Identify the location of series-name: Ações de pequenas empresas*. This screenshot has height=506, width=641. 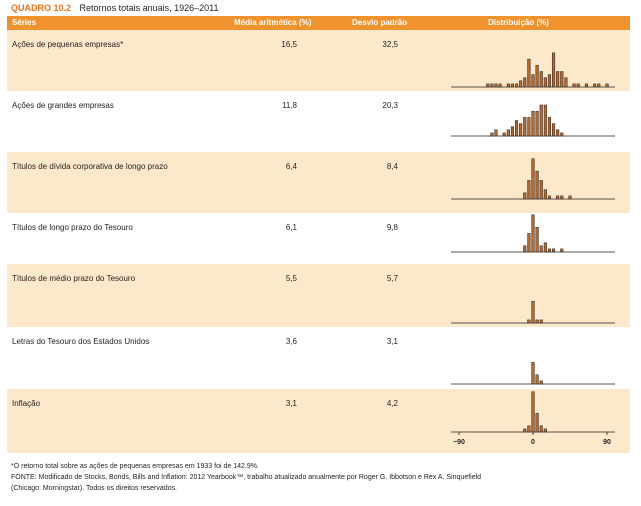
(68, 44).